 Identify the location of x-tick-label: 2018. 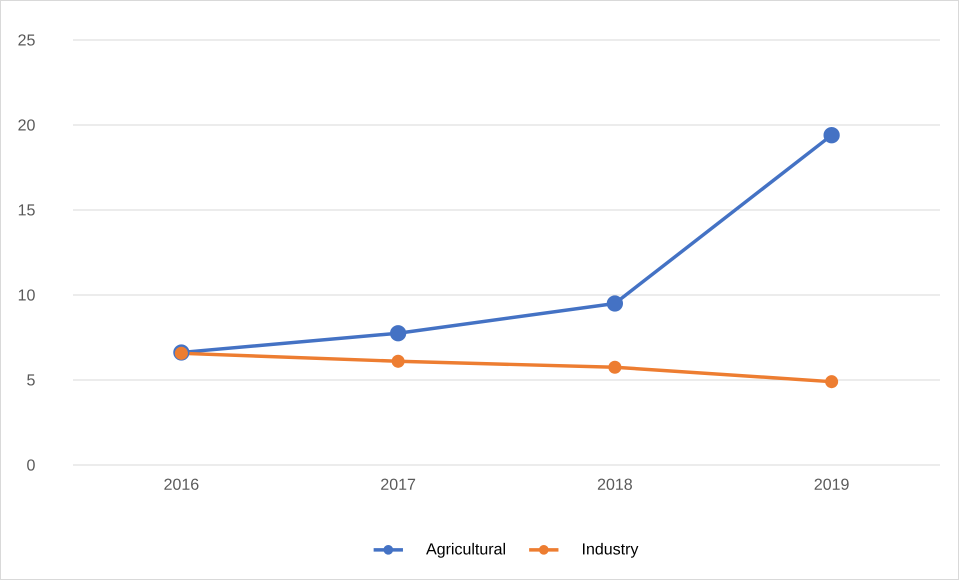
(615, 484).